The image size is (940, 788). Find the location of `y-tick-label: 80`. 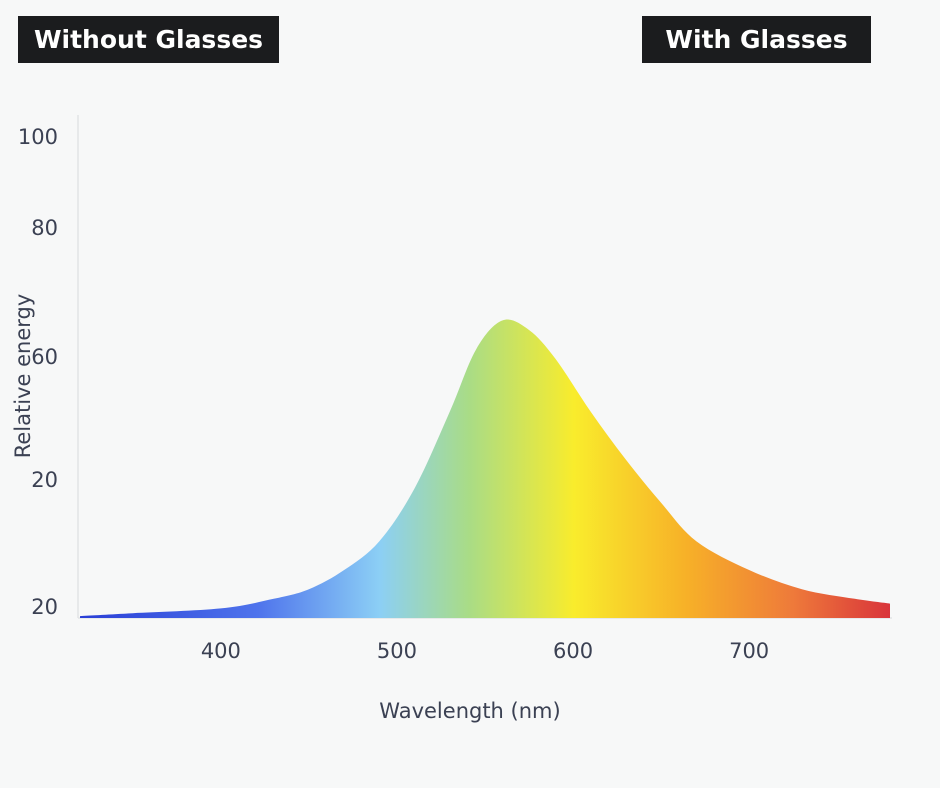

y-tick-label: 80 is located at coordinates (44, 228).